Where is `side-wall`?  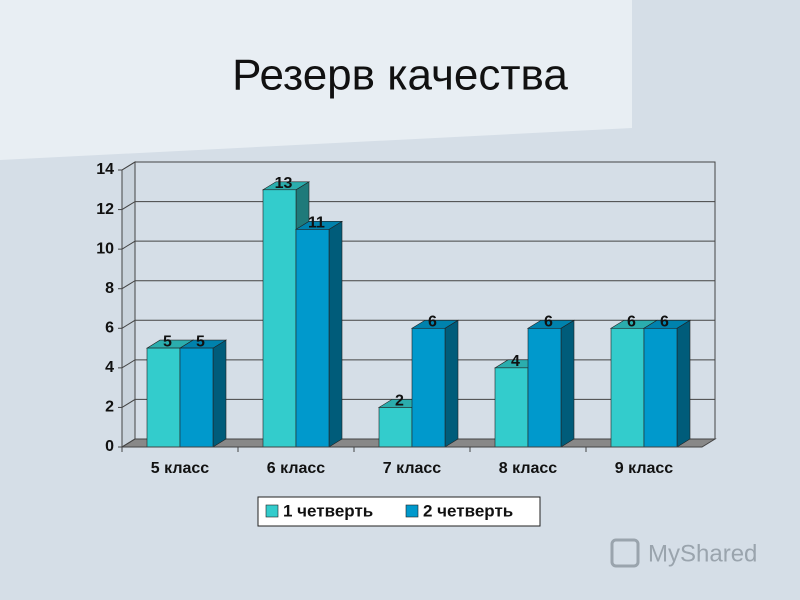 side-wall is located at coordinates (128, 304).